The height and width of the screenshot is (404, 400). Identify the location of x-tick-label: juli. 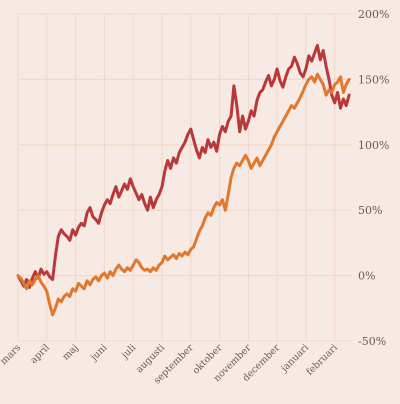
(128, 351).